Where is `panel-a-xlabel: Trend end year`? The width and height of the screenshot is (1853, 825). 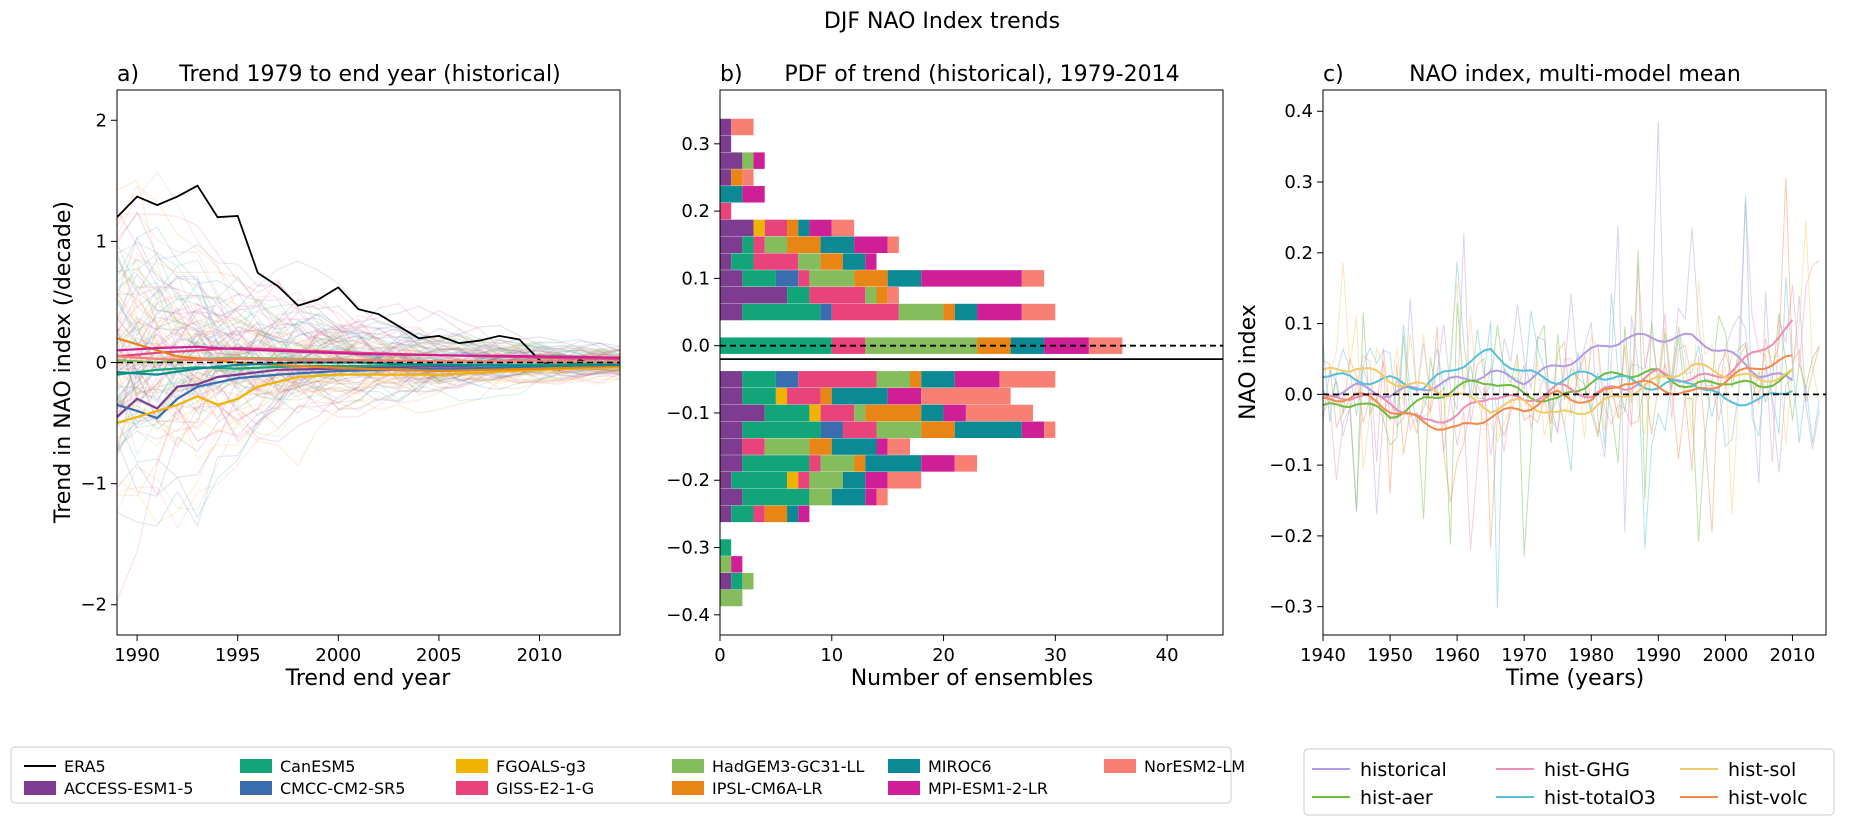
panel-a-xlabel: Trend end year is located at coordinates (368, 678).